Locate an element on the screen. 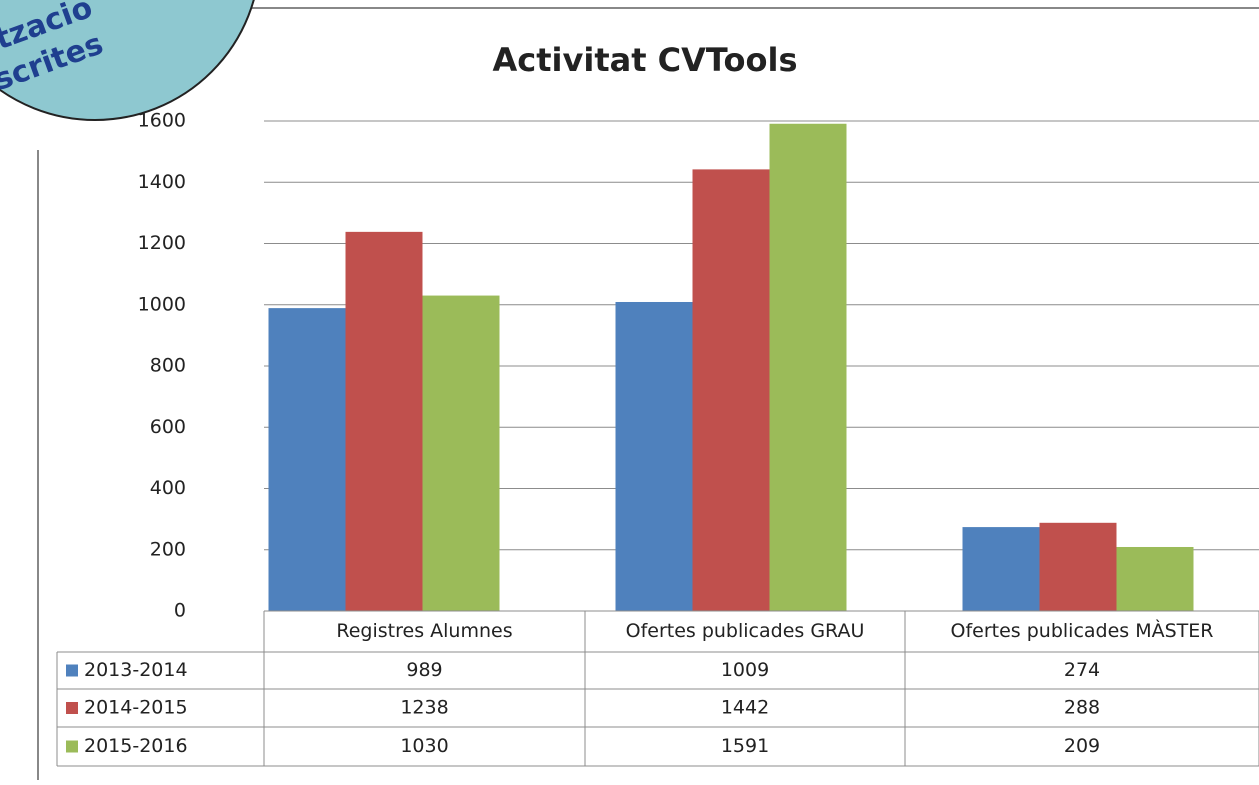 The image size is (1259, 785). y-tick-label: 0 is located at coordinates (180, 611).